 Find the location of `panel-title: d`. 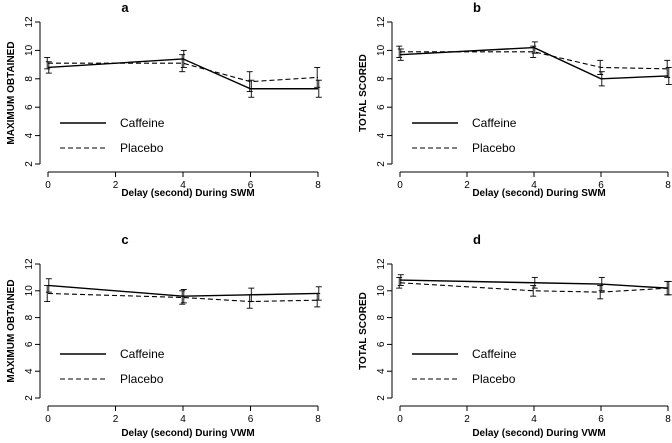

panel-title: d is located at coordinates (477, 239).